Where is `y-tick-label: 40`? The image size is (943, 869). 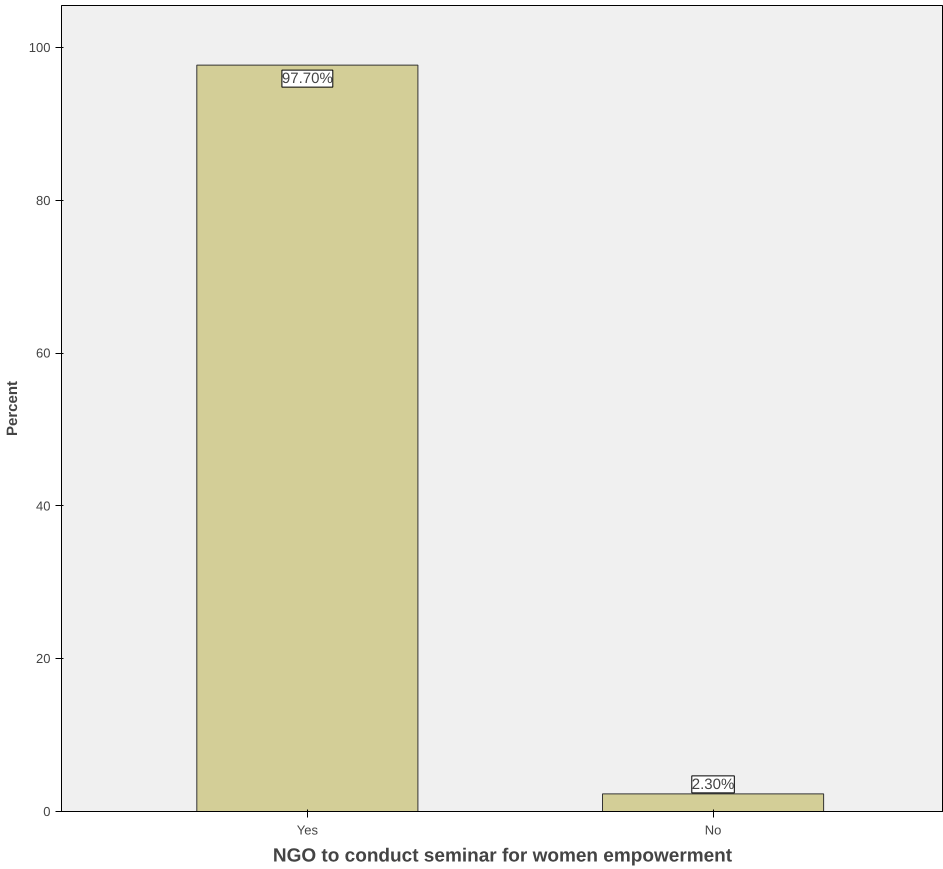 y-tick-label: 40 is located at coordinates (43, 506).